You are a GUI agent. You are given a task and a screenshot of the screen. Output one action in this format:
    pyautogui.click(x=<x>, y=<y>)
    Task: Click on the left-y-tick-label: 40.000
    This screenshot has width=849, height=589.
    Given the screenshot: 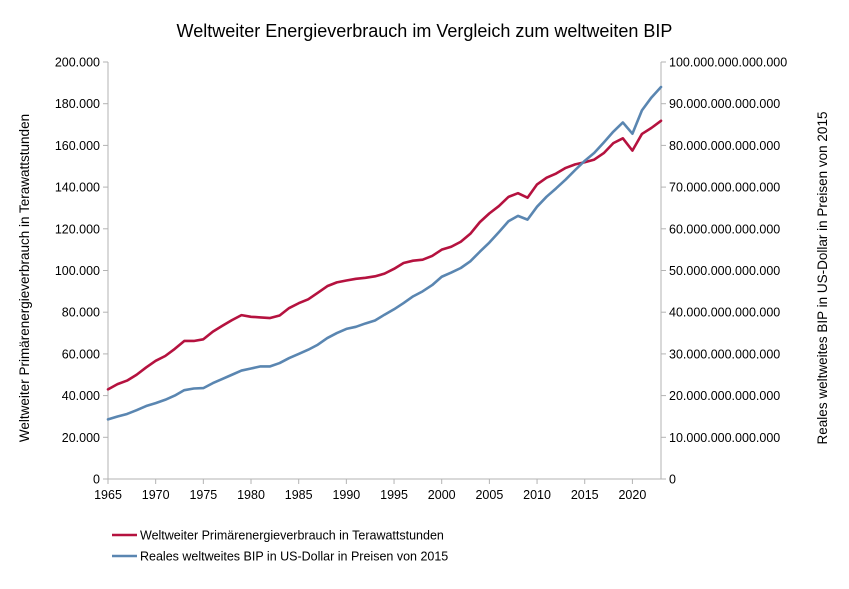 What is the action you would take?
    pyautogui.click(x=81, y=396)
    